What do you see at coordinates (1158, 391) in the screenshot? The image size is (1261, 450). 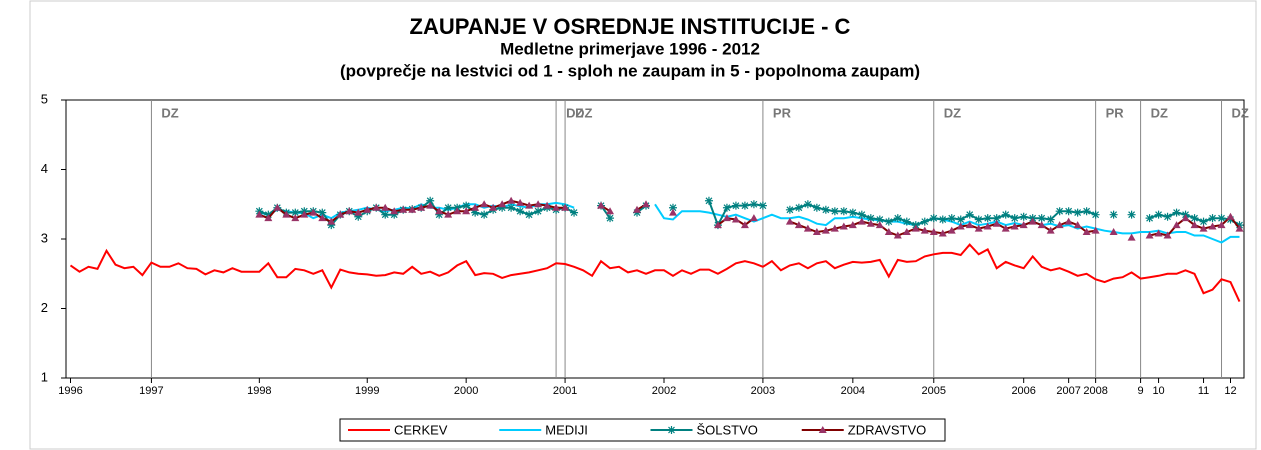 I see `x-tick-label: 10` at bounding box center [1158, 391].